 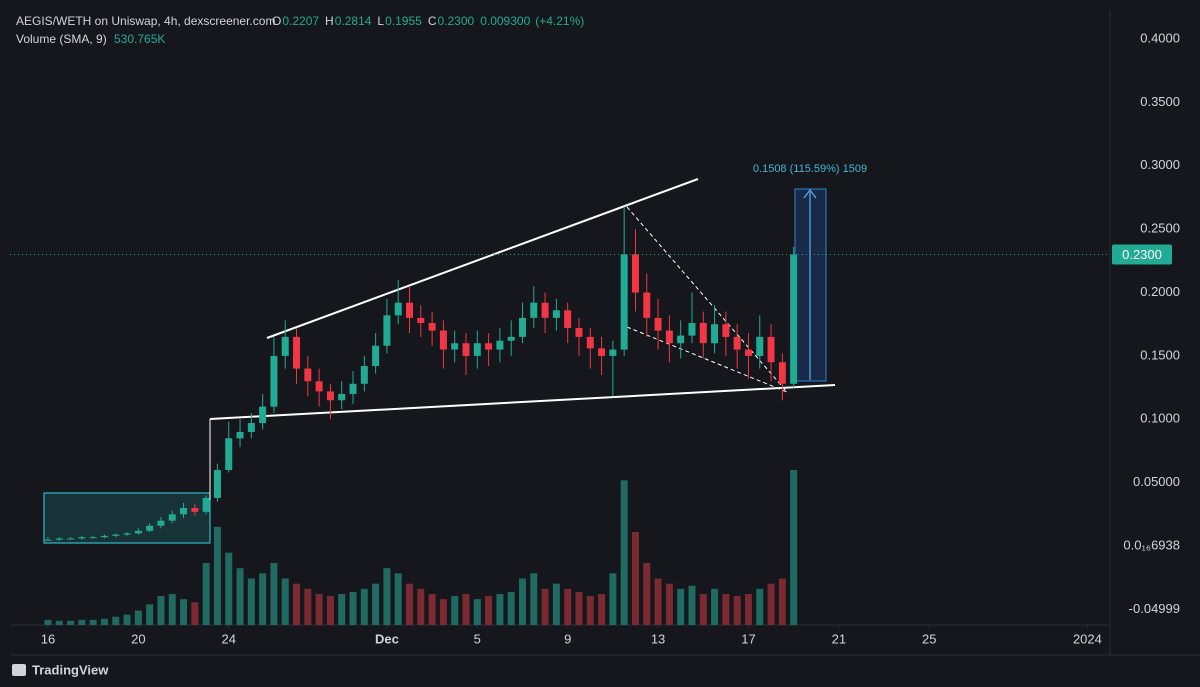 I want to click on measure-arrow-head, so click(x=810, y=194).